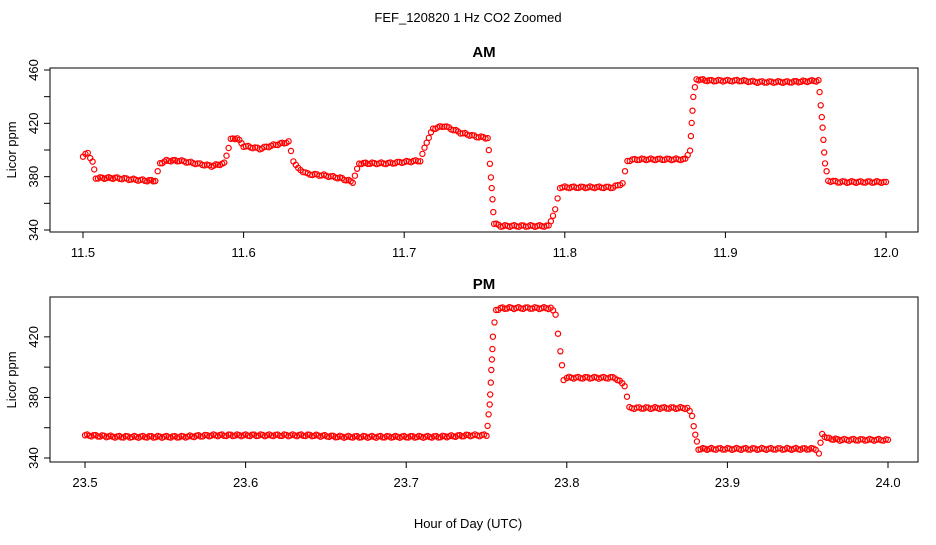 The image size is (936, 545). I want to click on x-tick-label-am: 11.6, so click(243, 252).